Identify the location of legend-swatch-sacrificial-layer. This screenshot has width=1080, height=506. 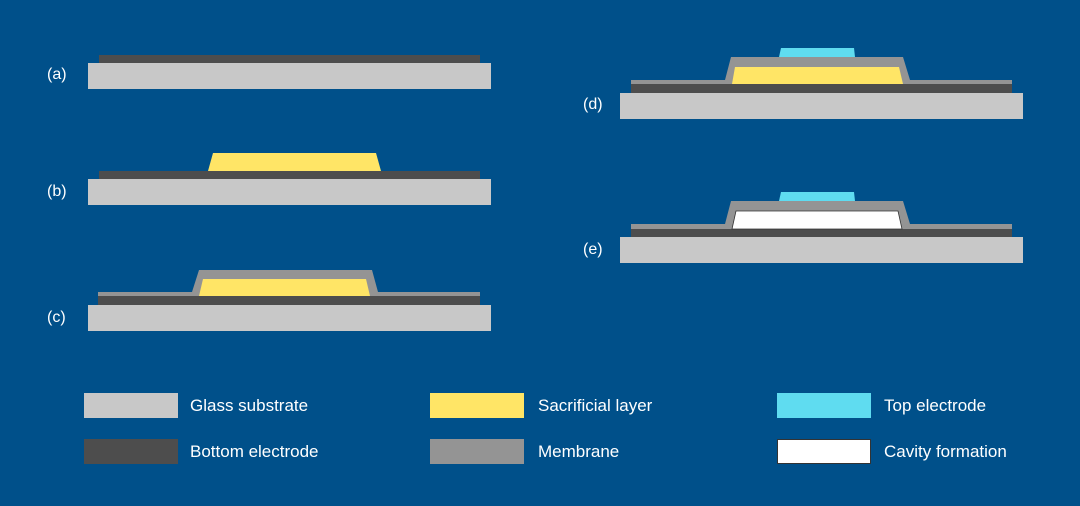
(477, 405).